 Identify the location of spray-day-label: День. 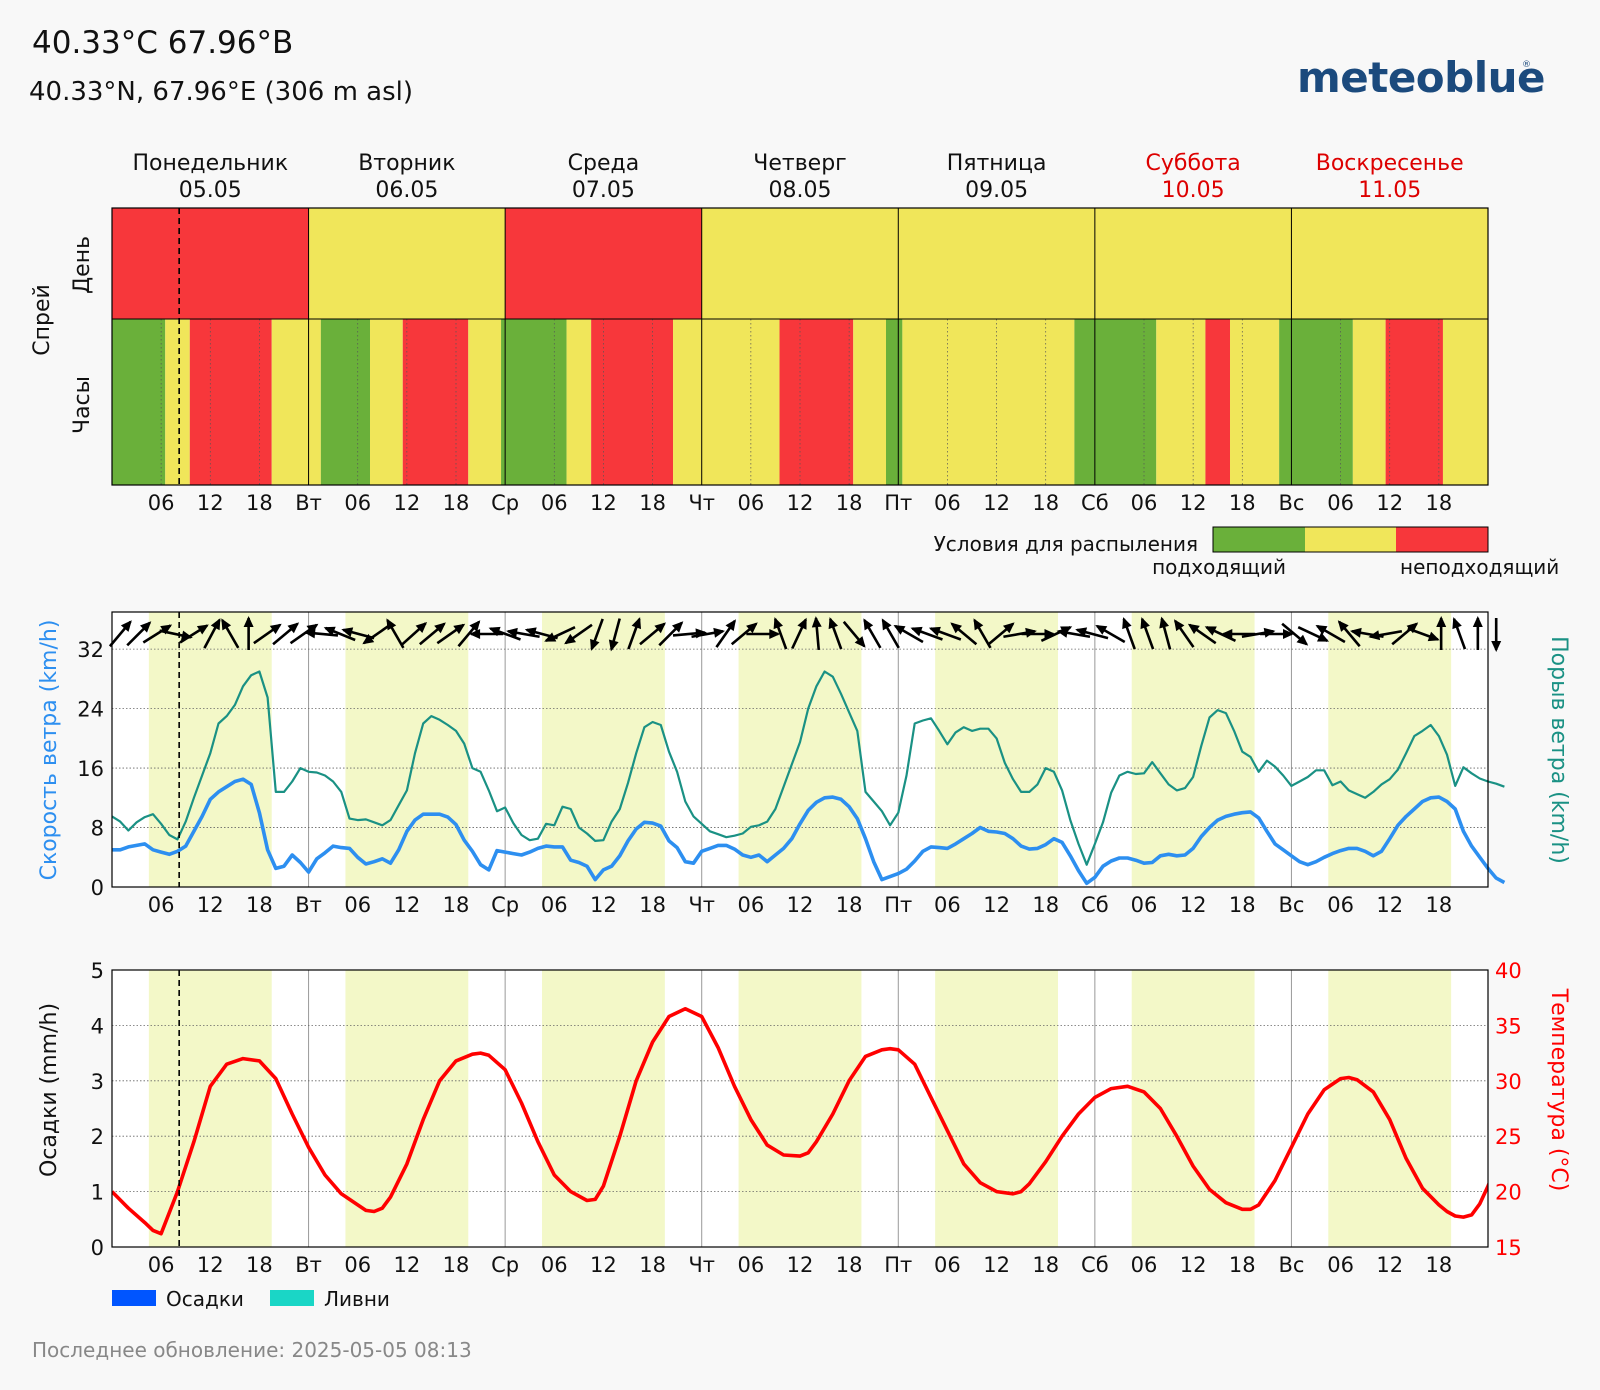
(82, 265).